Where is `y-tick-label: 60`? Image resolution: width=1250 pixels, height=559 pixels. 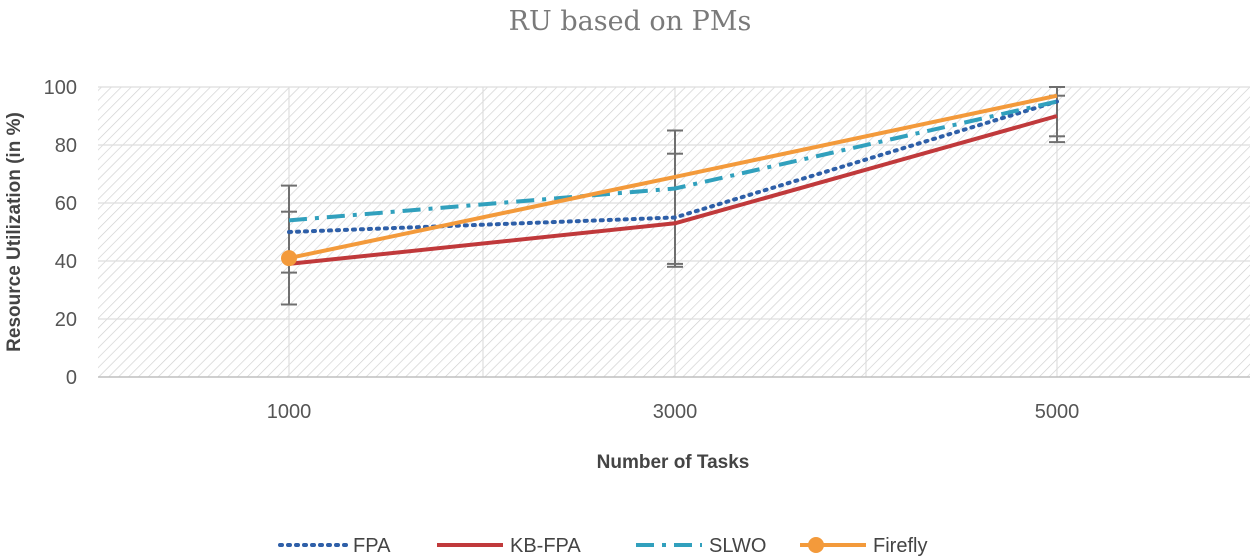 y-tick-label: 60 is located at coordinates (66, 204).